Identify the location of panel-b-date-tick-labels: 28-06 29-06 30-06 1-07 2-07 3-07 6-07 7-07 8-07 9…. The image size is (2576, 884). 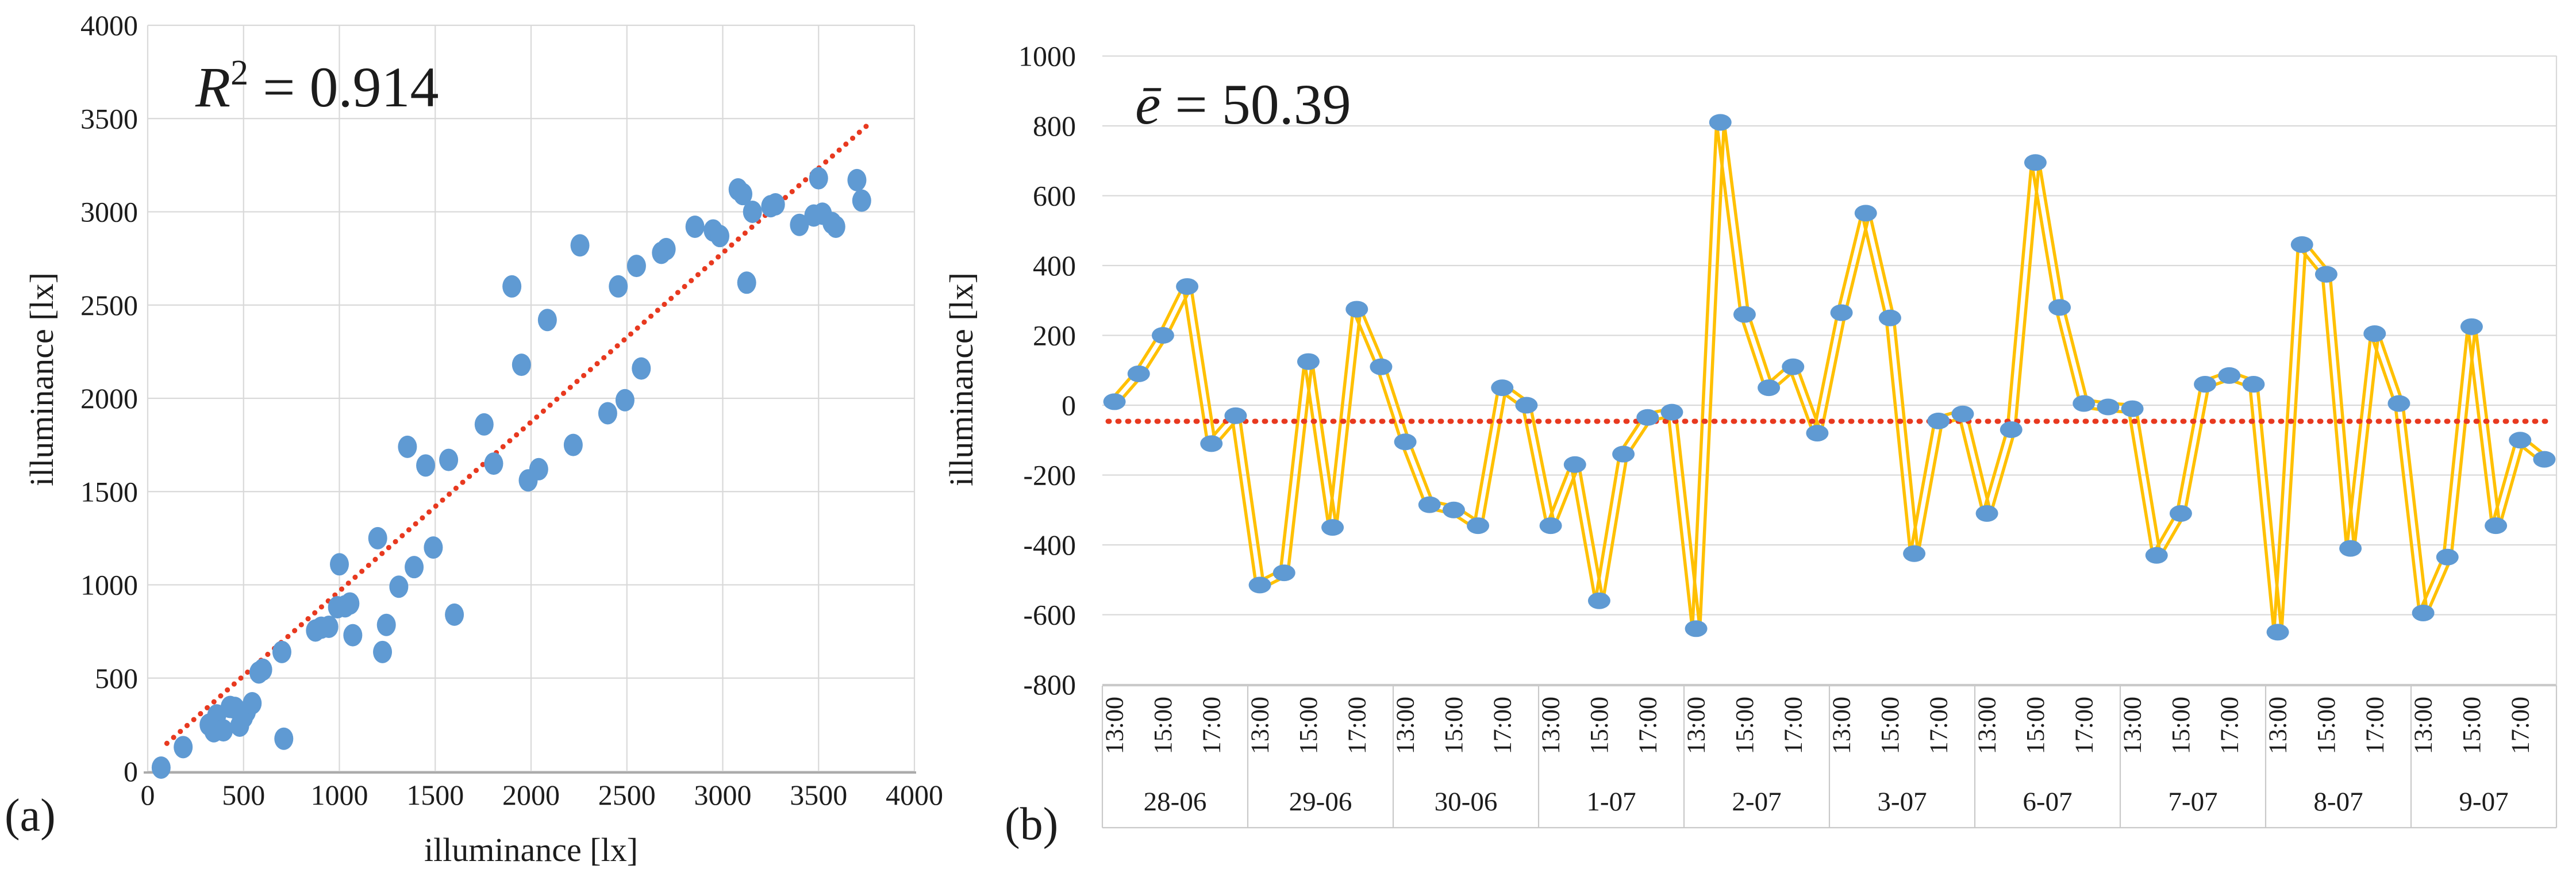
(1826, 802).